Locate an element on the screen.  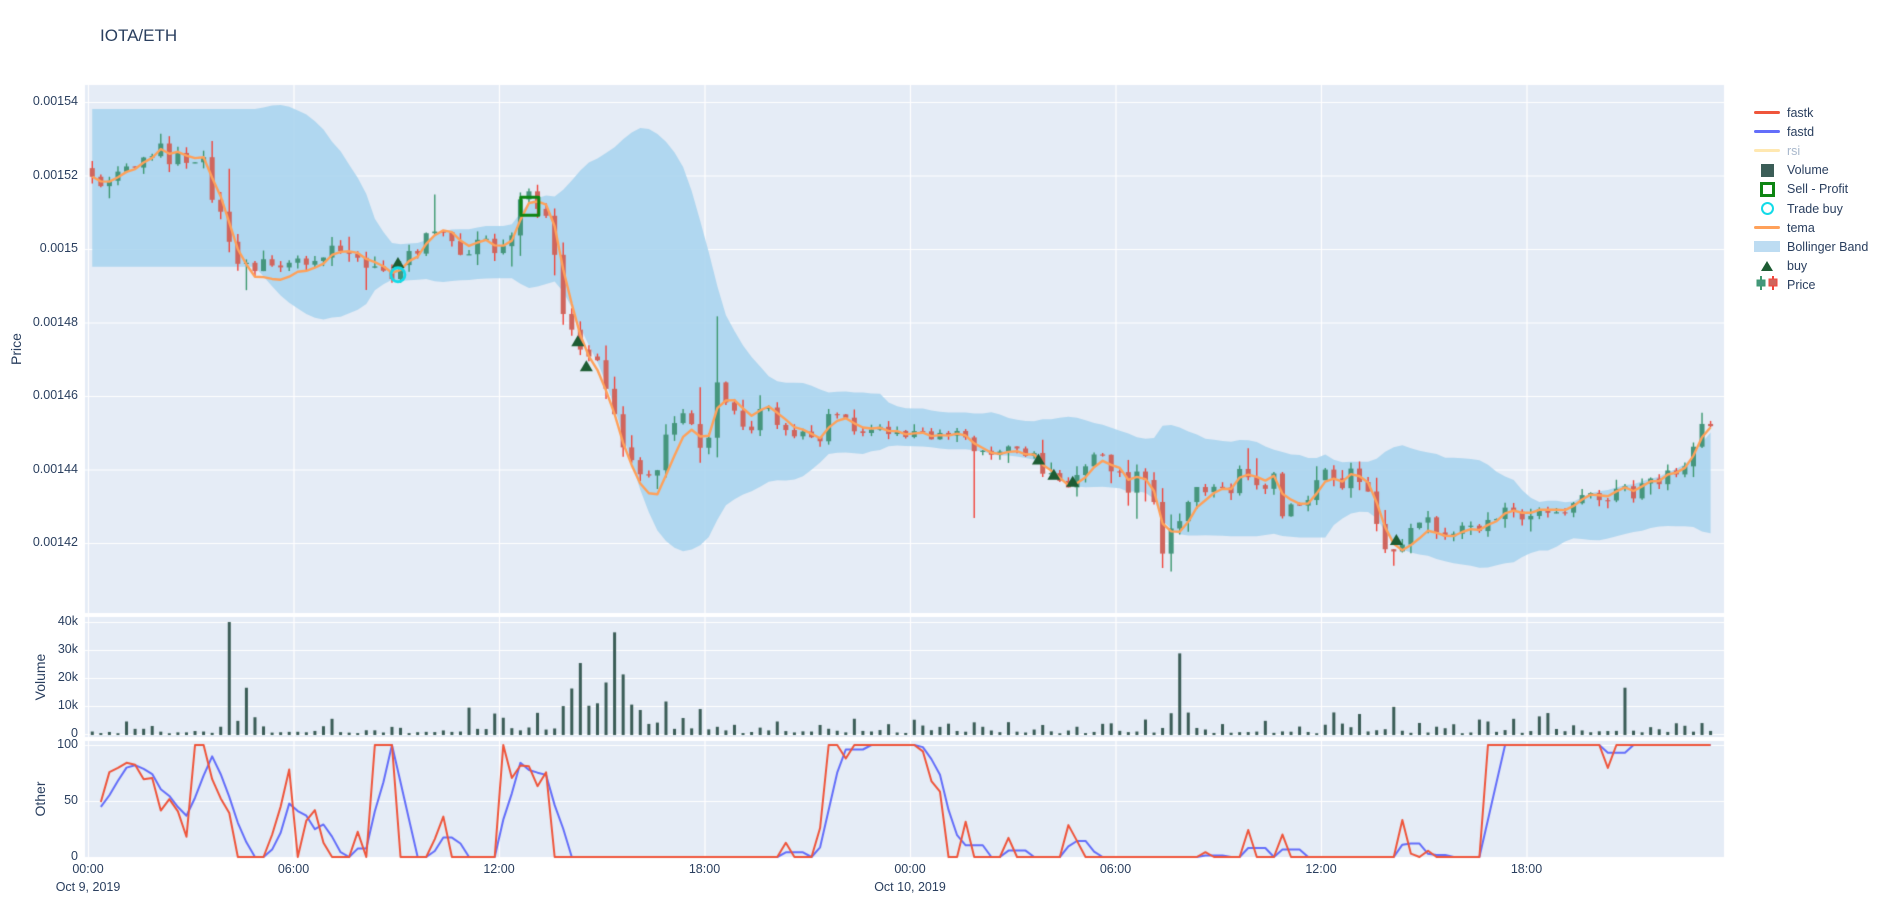
volume-tick-label: 10k is located at coordinates (67, 705).